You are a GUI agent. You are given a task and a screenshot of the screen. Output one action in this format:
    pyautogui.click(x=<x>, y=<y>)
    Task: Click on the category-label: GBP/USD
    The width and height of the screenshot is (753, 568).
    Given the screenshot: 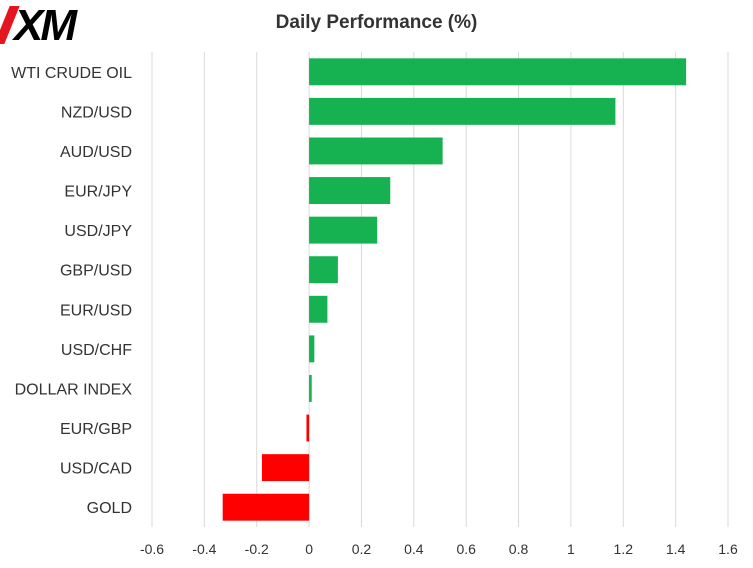 What is the action you would take?
    pyautogui.click(x=96, y=271)
    